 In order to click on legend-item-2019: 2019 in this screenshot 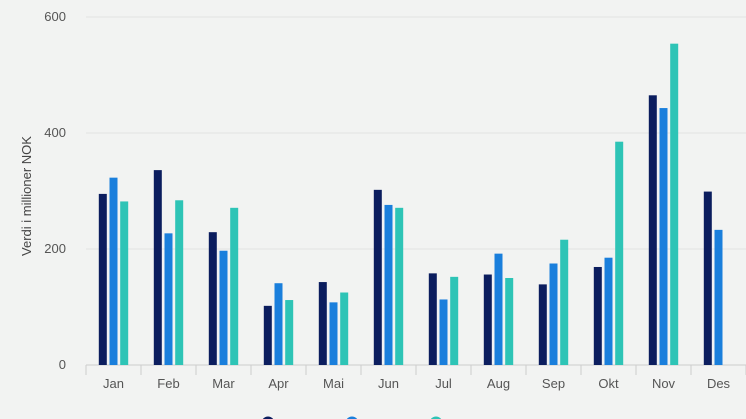, I will do `click(454, 417)`.